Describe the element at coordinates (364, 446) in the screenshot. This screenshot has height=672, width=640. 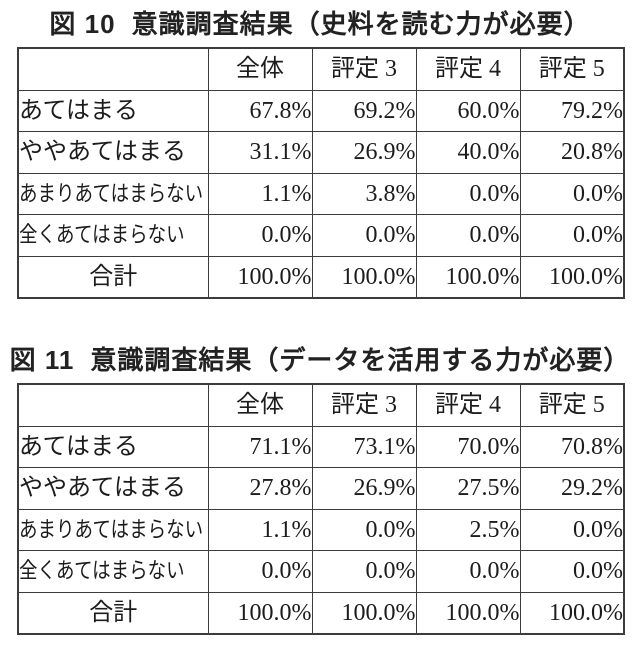
I see `cell-value: 73.1%` at that location.